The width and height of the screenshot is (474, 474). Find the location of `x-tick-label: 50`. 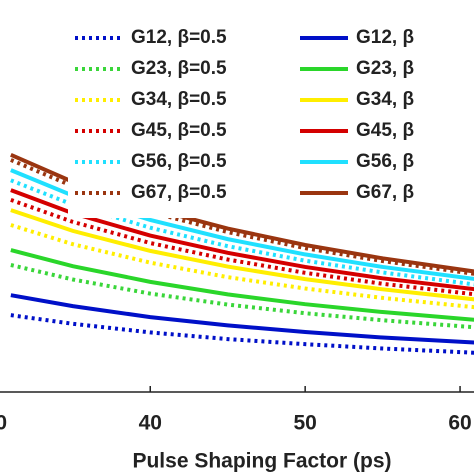

x-tick-label: 50 is located at coordinates (304, 423).